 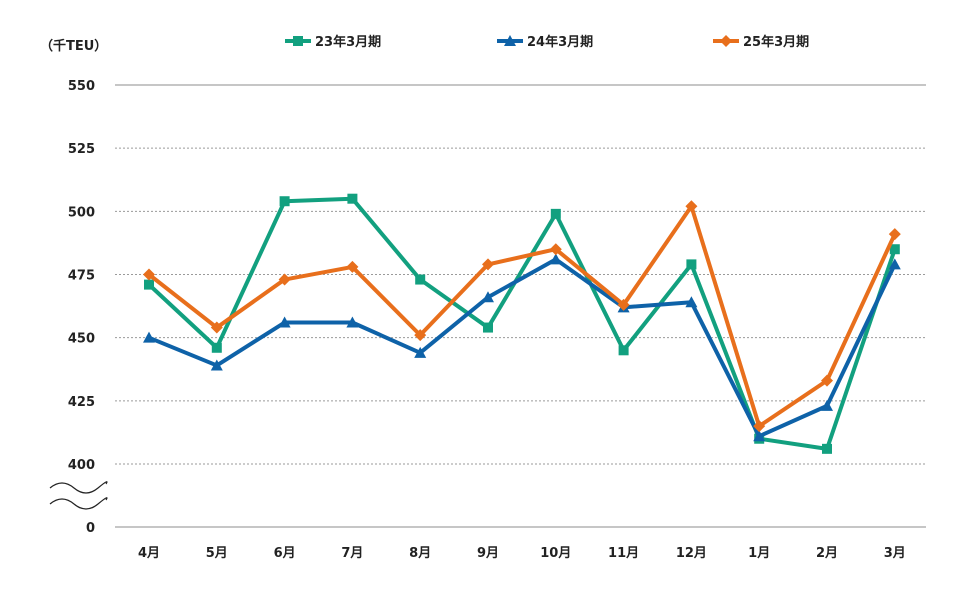 I want to click on y-unit-label: （千TEU）, so click(x=73, y=46).